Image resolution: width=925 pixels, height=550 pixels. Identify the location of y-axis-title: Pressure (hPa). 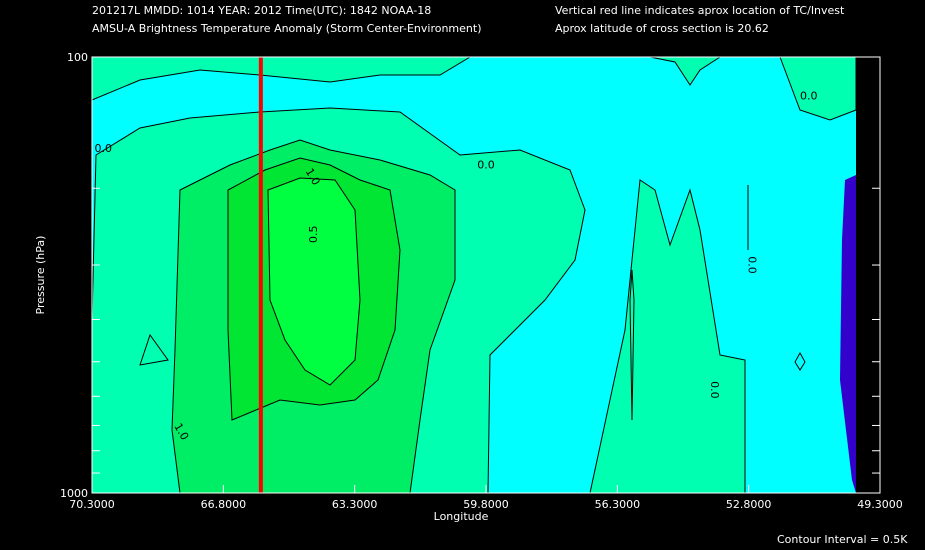
(40, 275).